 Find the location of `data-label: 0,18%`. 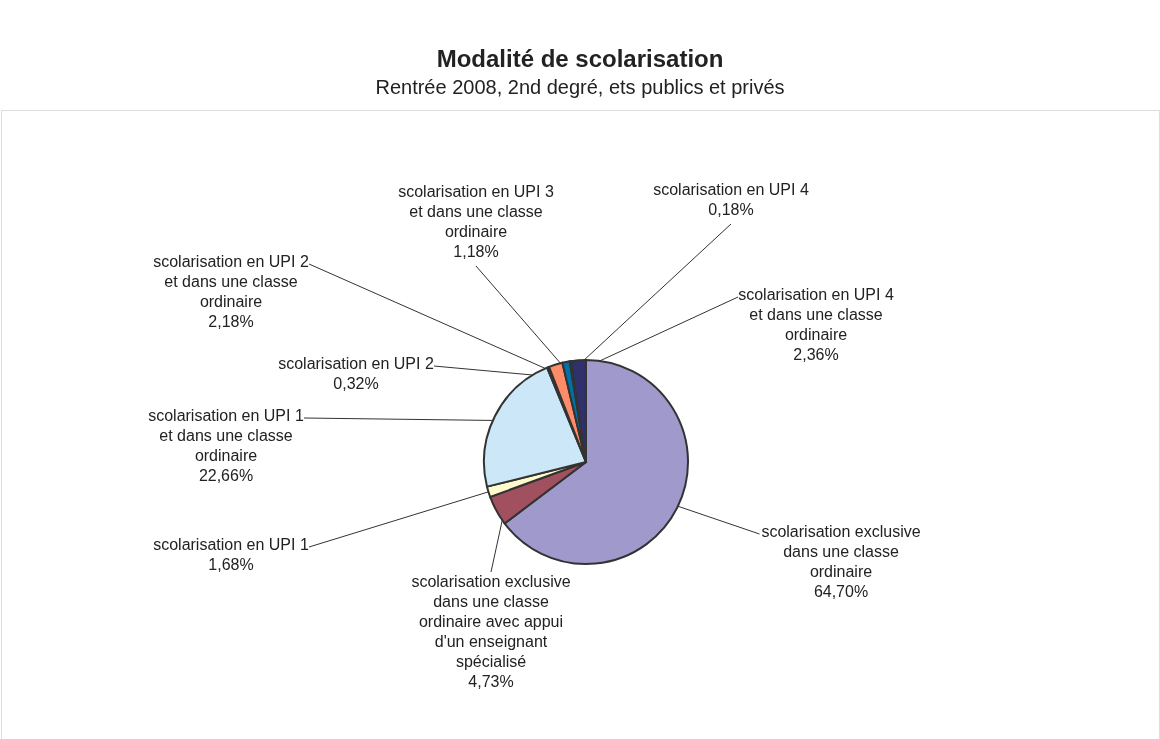

data-label: 0,18% is located at coordinates (731, 209).